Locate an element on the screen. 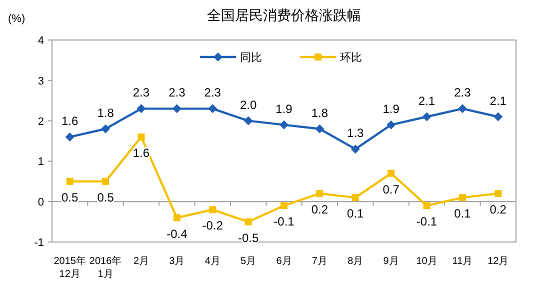 Image resolution: width=536 pixels, height=290 pixels. x-tick-label: 2月 is located at coordinates (141, 261).